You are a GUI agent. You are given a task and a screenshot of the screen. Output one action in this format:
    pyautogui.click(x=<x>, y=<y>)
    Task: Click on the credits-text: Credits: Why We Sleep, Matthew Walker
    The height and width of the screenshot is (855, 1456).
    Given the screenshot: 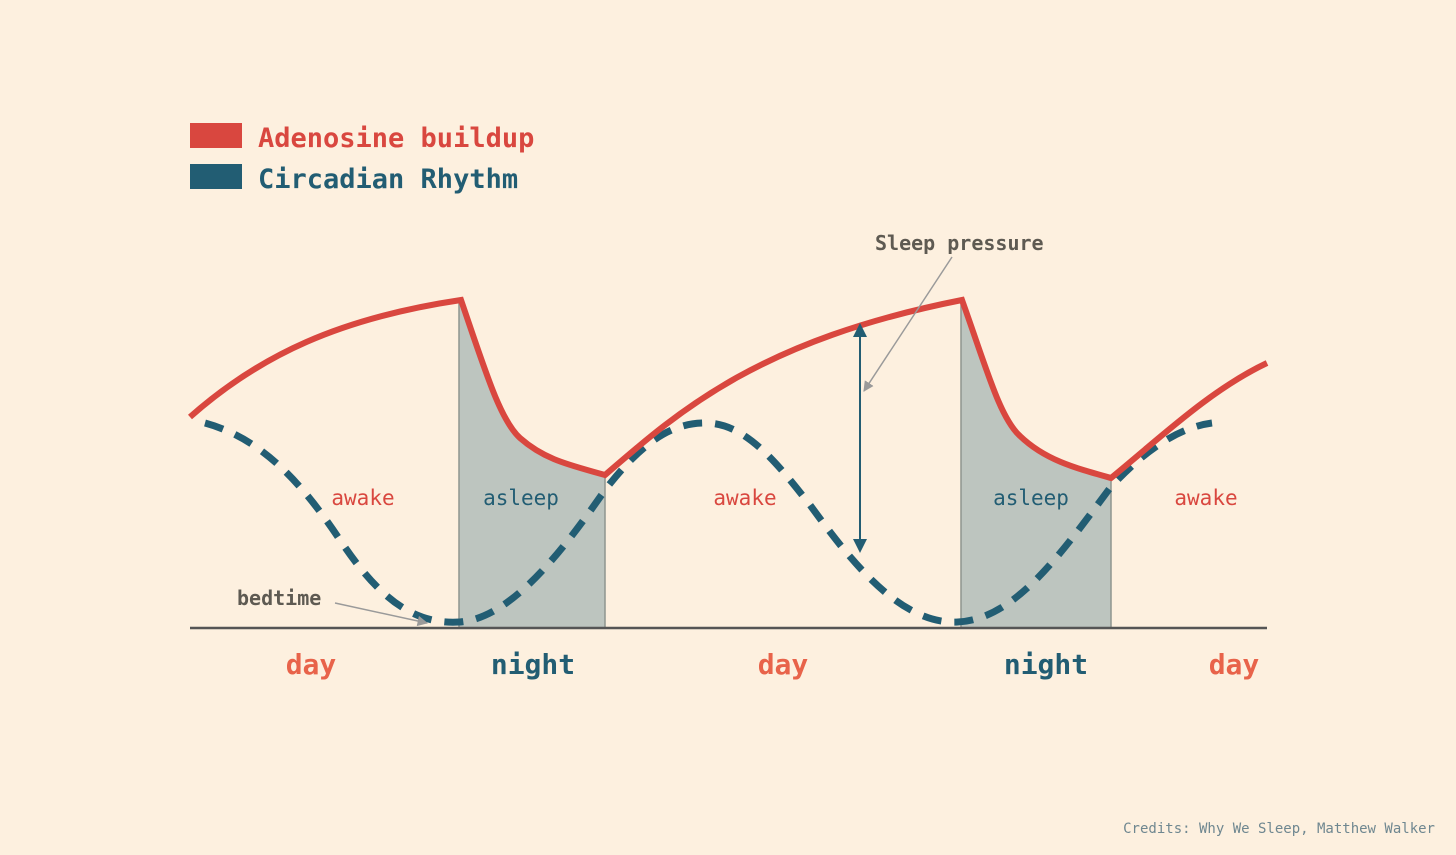 What is the action you would take?
    pyautogui.click(x=1279, y=829)
    